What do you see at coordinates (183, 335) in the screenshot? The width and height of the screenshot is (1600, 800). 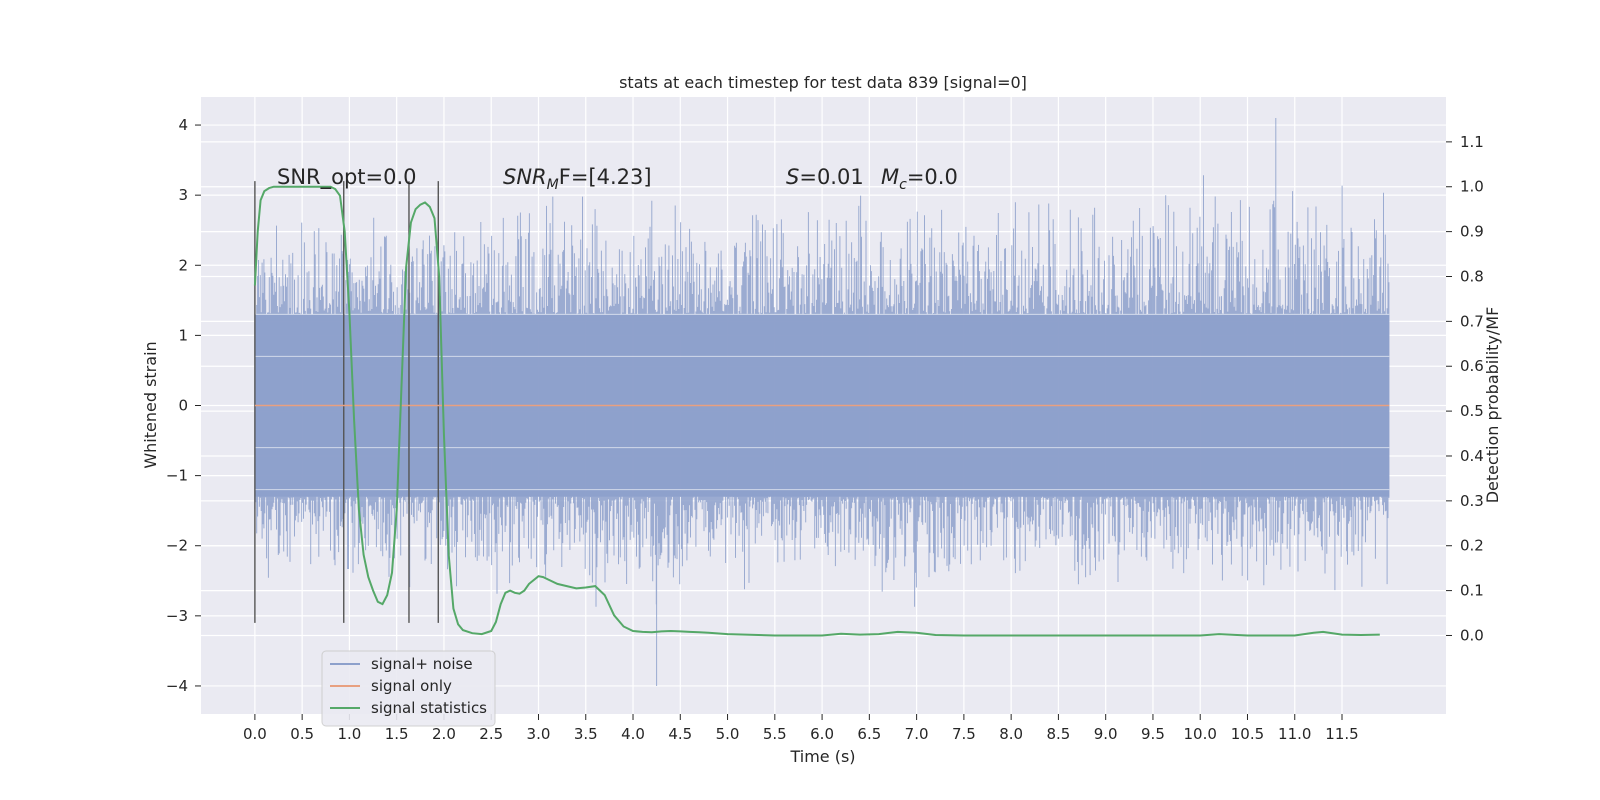 I see `y-tick-label: 1` at bounding box center [183, 335].